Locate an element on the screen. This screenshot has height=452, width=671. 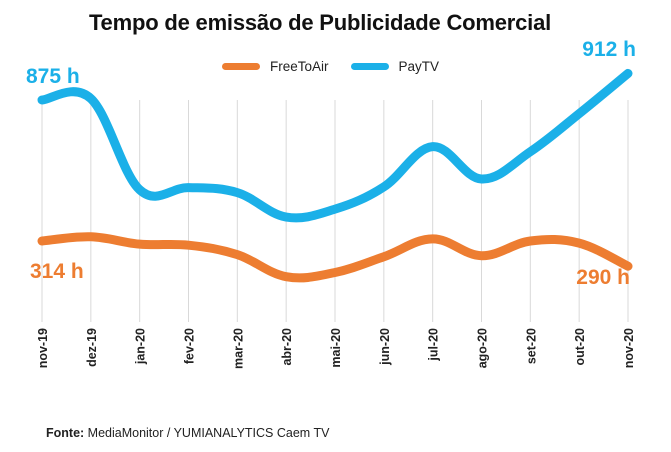
annotation-paytv-nov-19: 875 h is located at coordinates (53, 76).